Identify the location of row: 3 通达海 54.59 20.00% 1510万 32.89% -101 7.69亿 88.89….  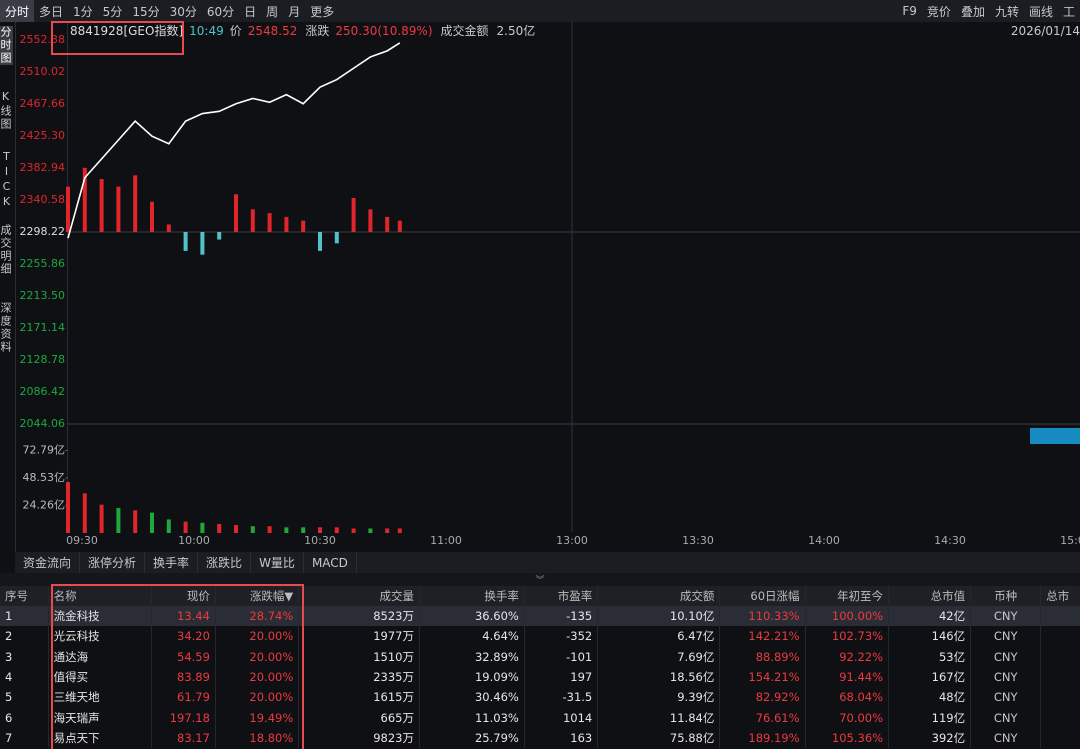
(540, 656).